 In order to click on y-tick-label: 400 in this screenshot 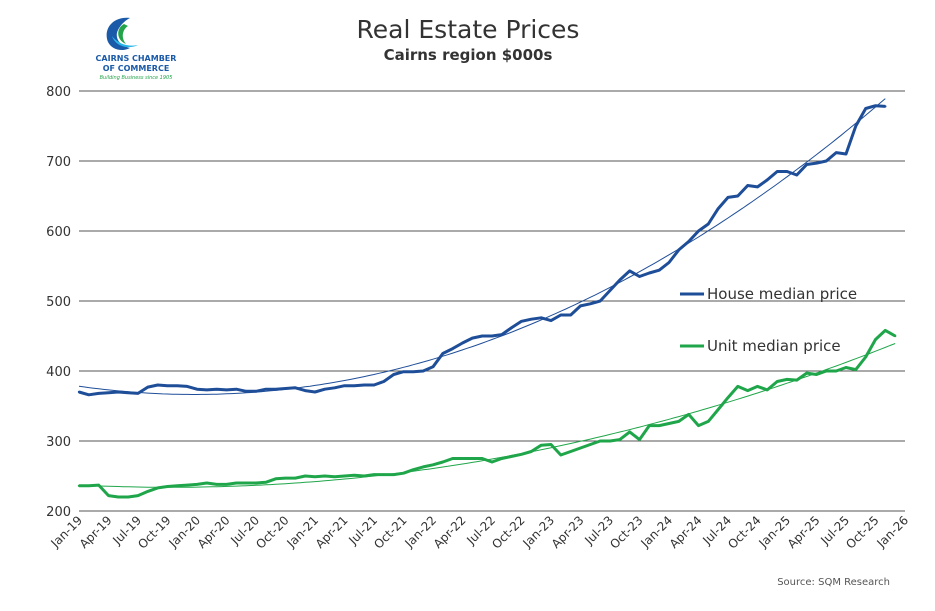, I will do `click(58, 372)`.